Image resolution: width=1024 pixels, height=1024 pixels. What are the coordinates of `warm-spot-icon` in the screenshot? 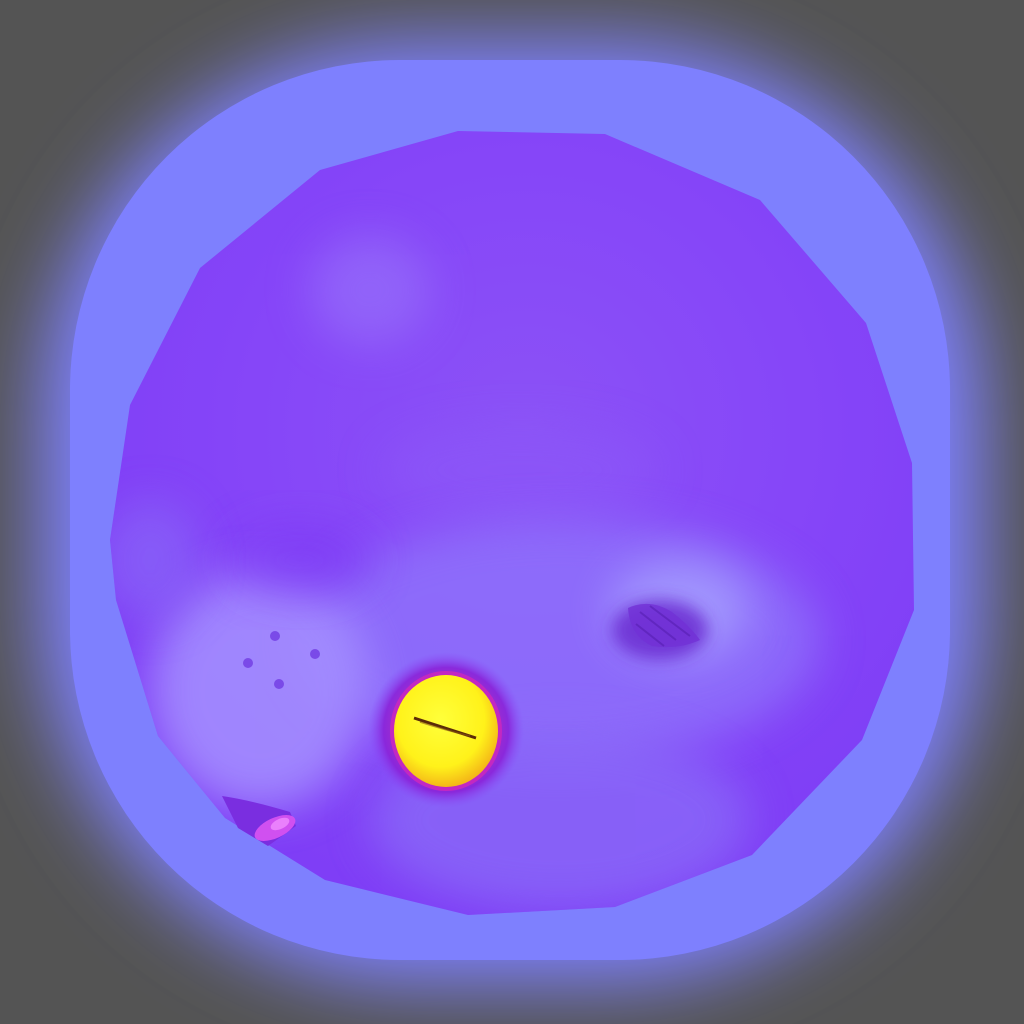 It's located at (446, 730).